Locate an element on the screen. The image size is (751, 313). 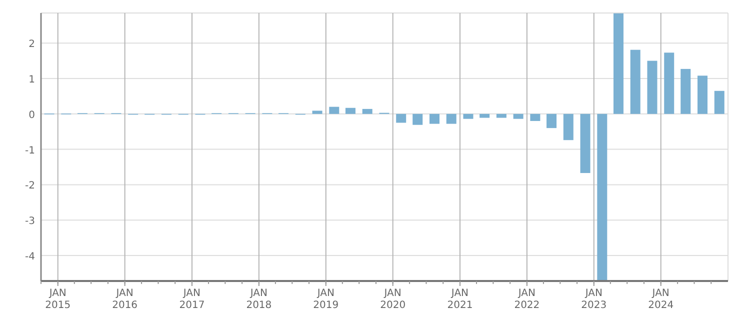
y-tick-label: 0 is located at coordinates (31, 115).